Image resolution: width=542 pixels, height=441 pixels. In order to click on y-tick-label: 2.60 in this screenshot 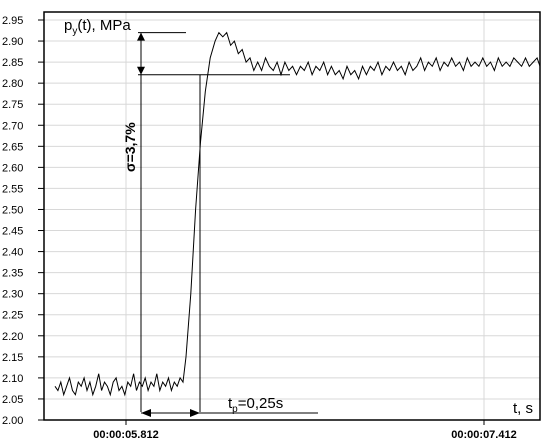, I will do `click(12, 168)`.